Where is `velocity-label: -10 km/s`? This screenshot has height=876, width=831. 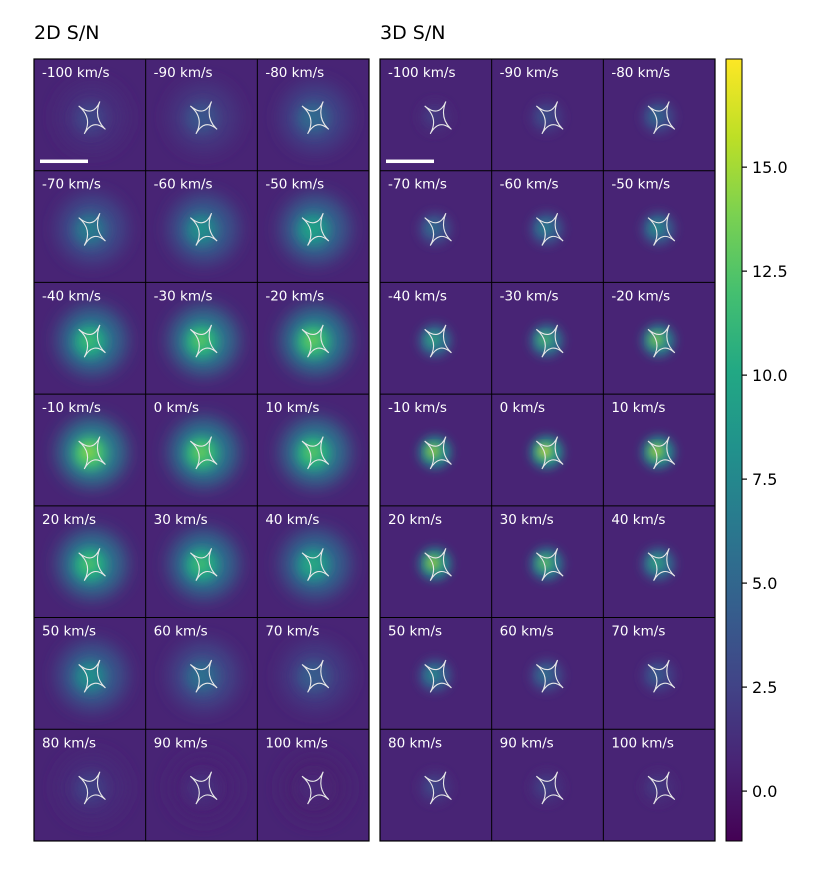
velocity-label: -10 km/s is located at coordinates (71, 408).